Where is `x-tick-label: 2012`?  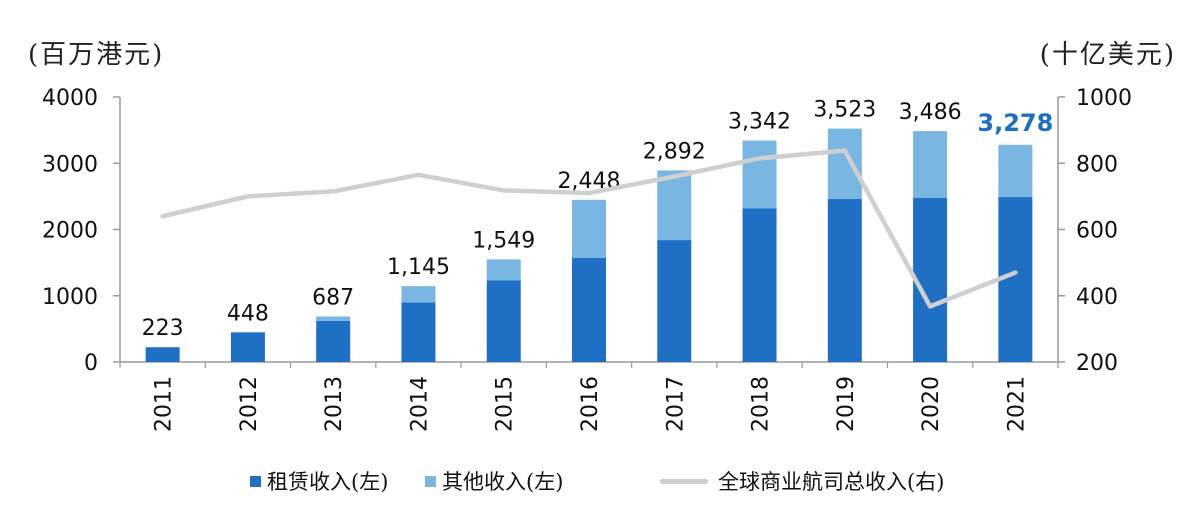 x-tick-label: 2012 is located at coordinates (249, 404).